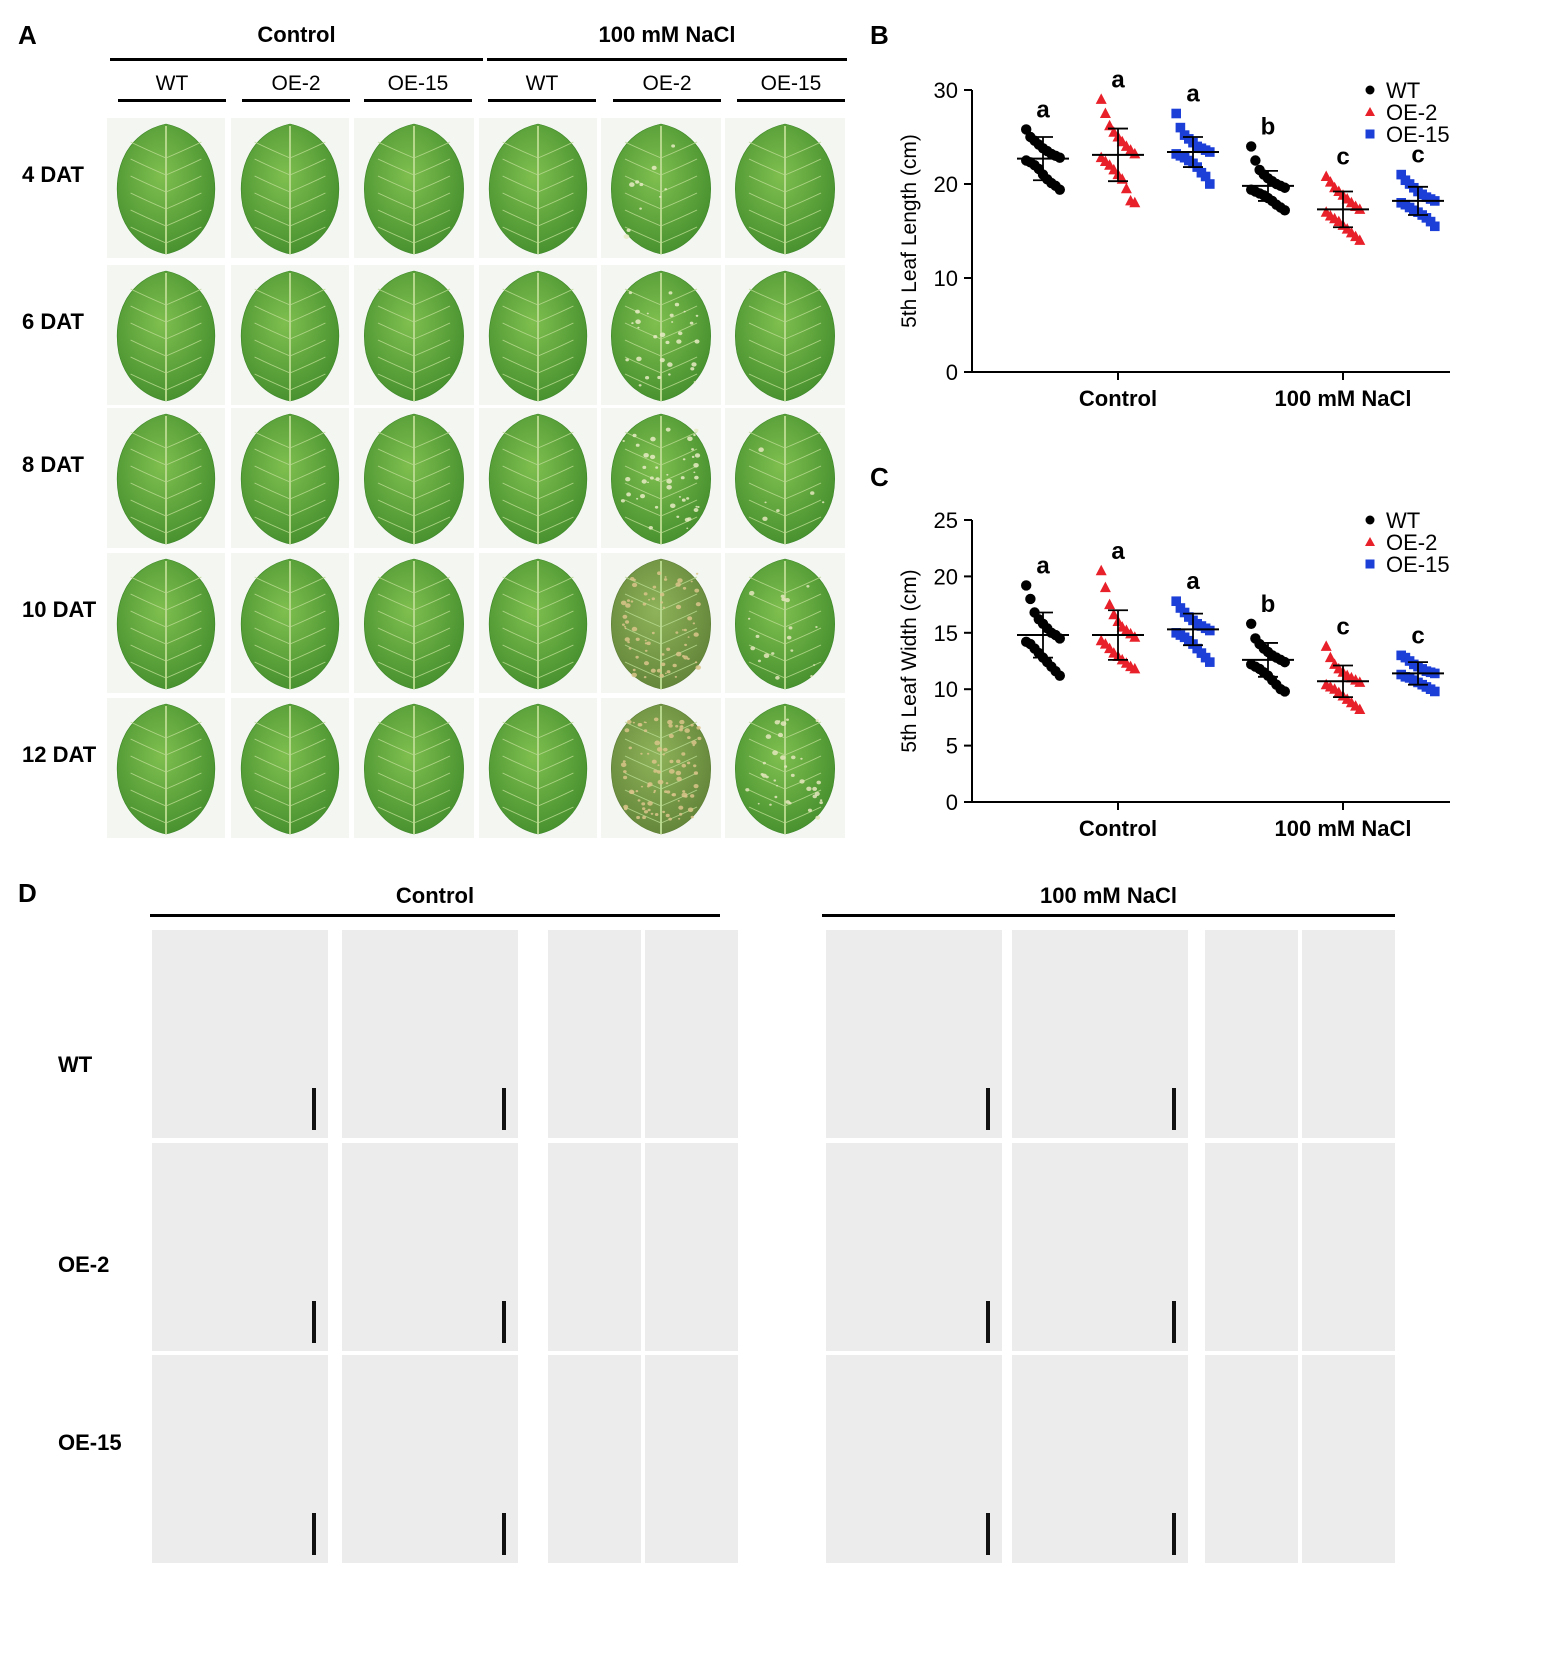 The image size is (1562, 1675). I want to click on panel-a-timepoint-label: 4 DAT, so click(53, 174).